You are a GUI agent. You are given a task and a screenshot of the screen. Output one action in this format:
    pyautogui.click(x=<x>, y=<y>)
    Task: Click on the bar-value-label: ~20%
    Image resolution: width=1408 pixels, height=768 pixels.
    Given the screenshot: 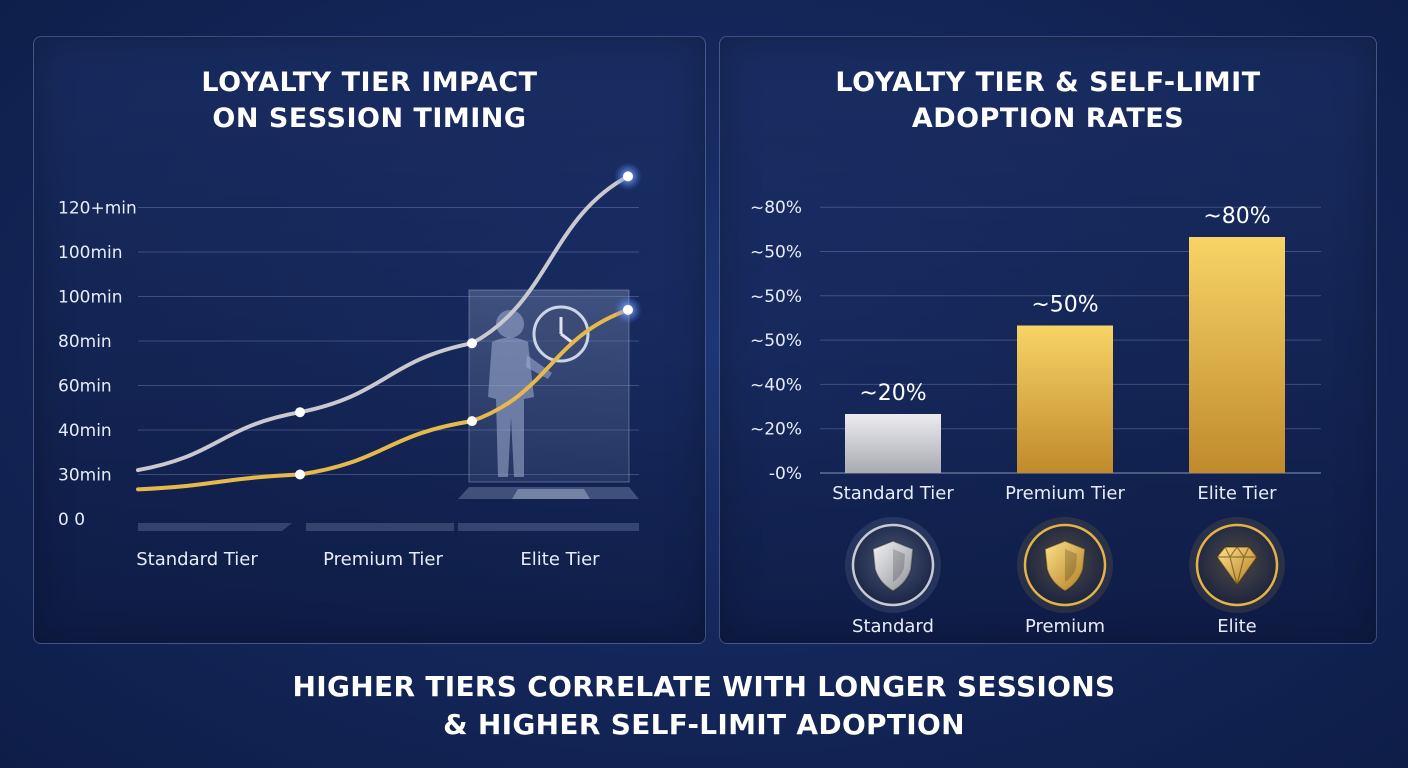 What is the action you would take?
    pyautogui.click(x=892, y=393)
    